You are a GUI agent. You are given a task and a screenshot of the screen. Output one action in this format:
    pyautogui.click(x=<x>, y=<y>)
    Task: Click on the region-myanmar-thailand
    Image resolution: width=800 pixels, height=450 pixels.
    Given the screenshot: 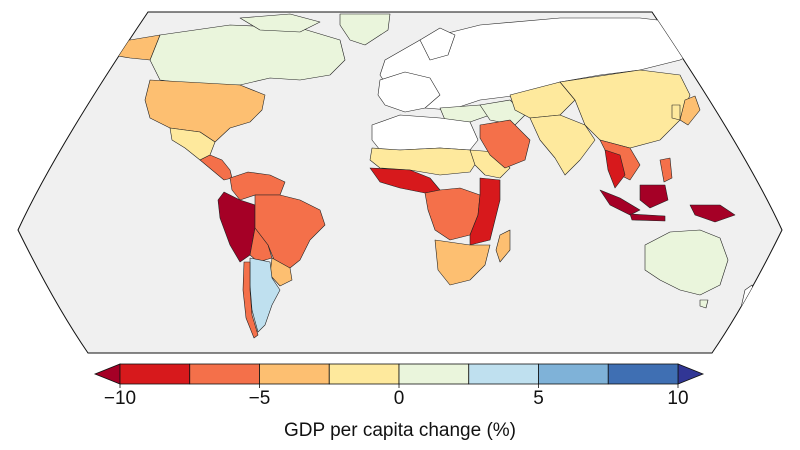 What is the action you would take?
    pyautogui.click(x=615, y=169)
    